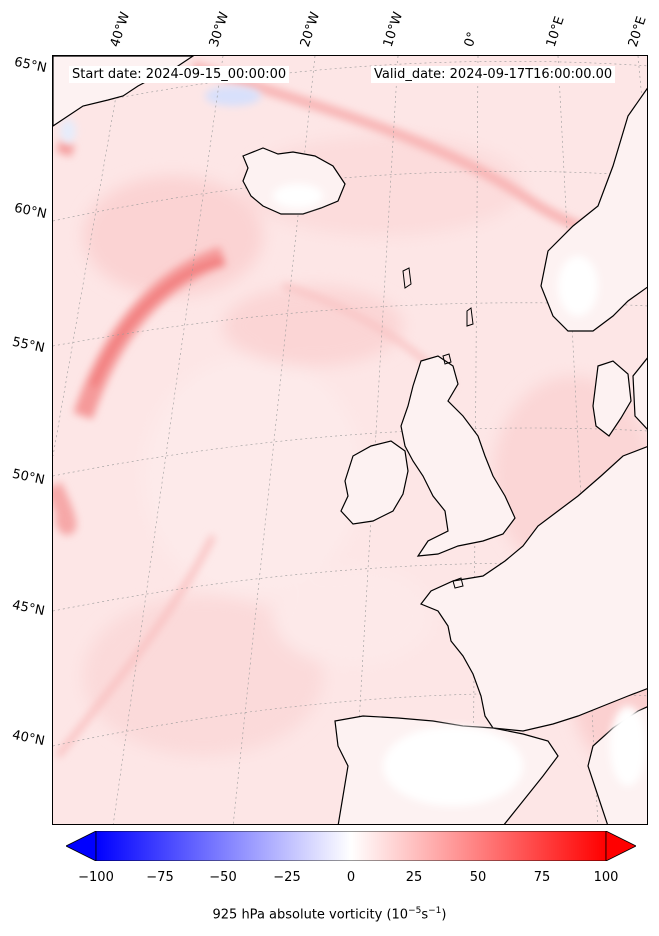 This screenshot has width=659, height=936. I want to click on colorbar-label-exp1: −5, so click(415, 911).